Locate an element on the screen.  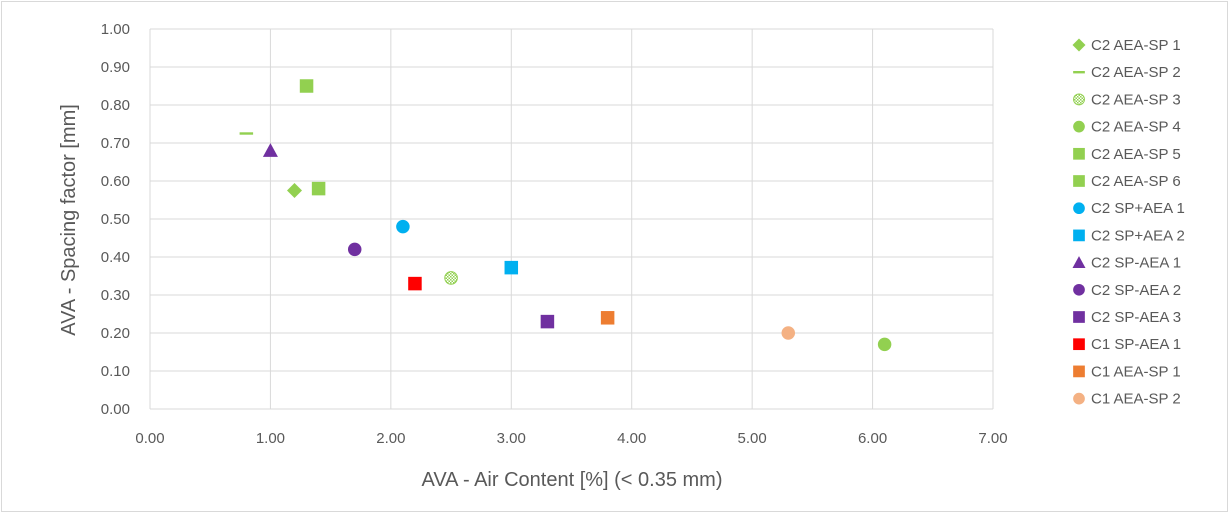
legend-item: C2 SP+AEA 2 is located at coordinates (1129, 235).